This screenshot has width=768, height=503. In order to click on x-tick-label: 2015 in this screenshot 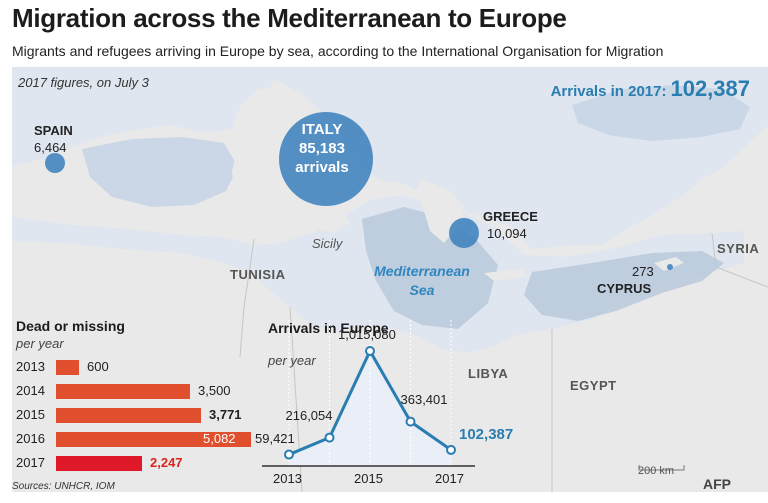, I will do `click(368, 478)`.